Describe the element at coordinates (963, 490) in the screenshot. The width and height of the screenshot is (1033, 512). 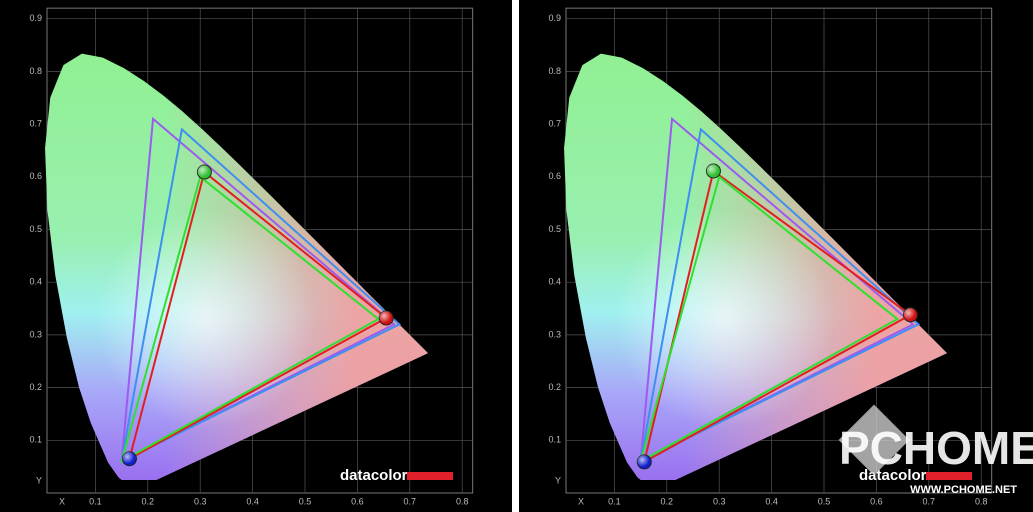
I see `watermark-url: WWW.PCHOME.NET` at that location.